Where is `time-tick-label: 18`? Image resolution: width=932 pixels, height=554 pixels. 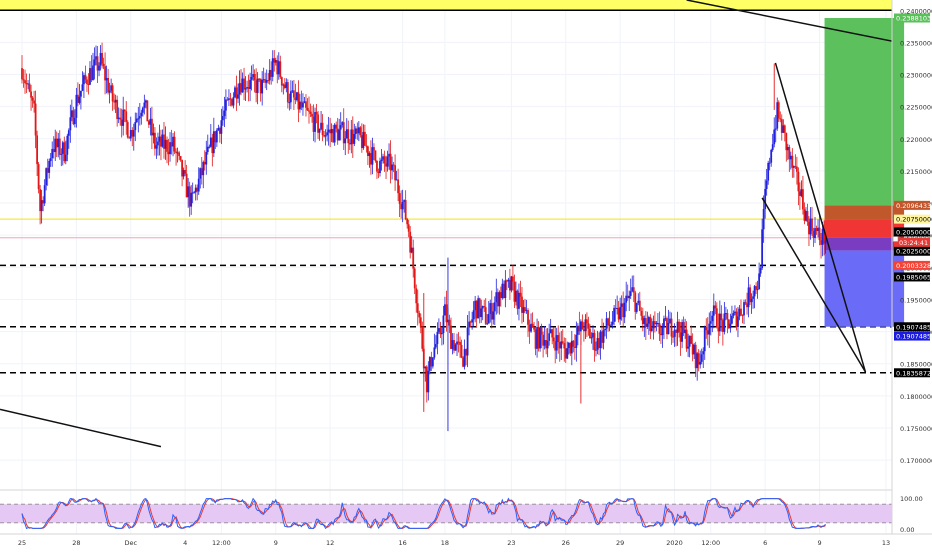
time-tick-label: 18 is located at coordinates (445, 543).